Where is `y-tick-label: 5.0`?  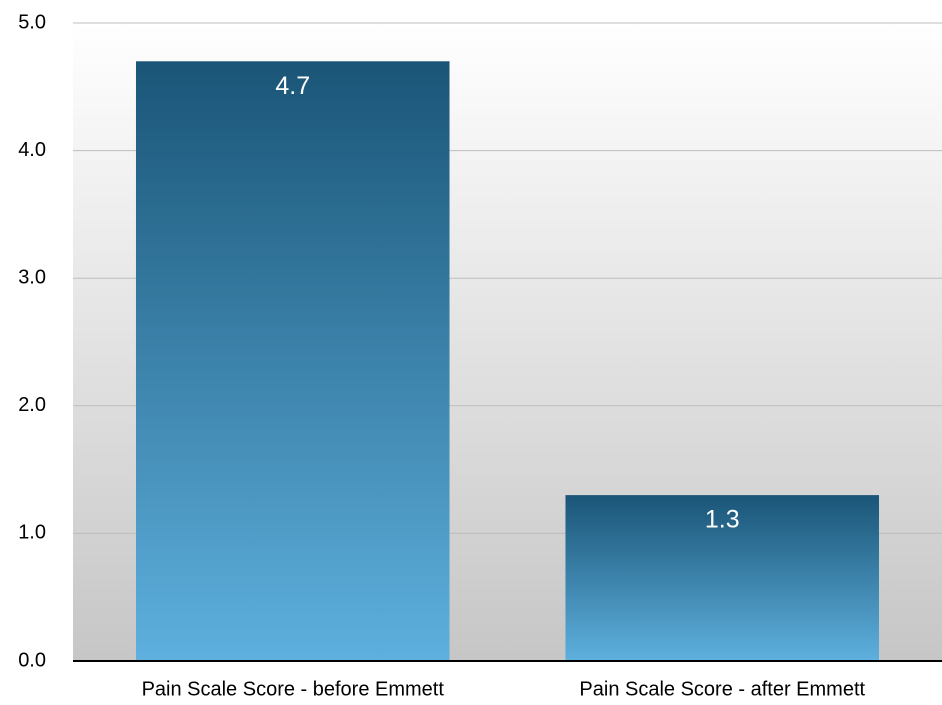
y-tick-label: 5.0 is located at coordinates (32, 22).